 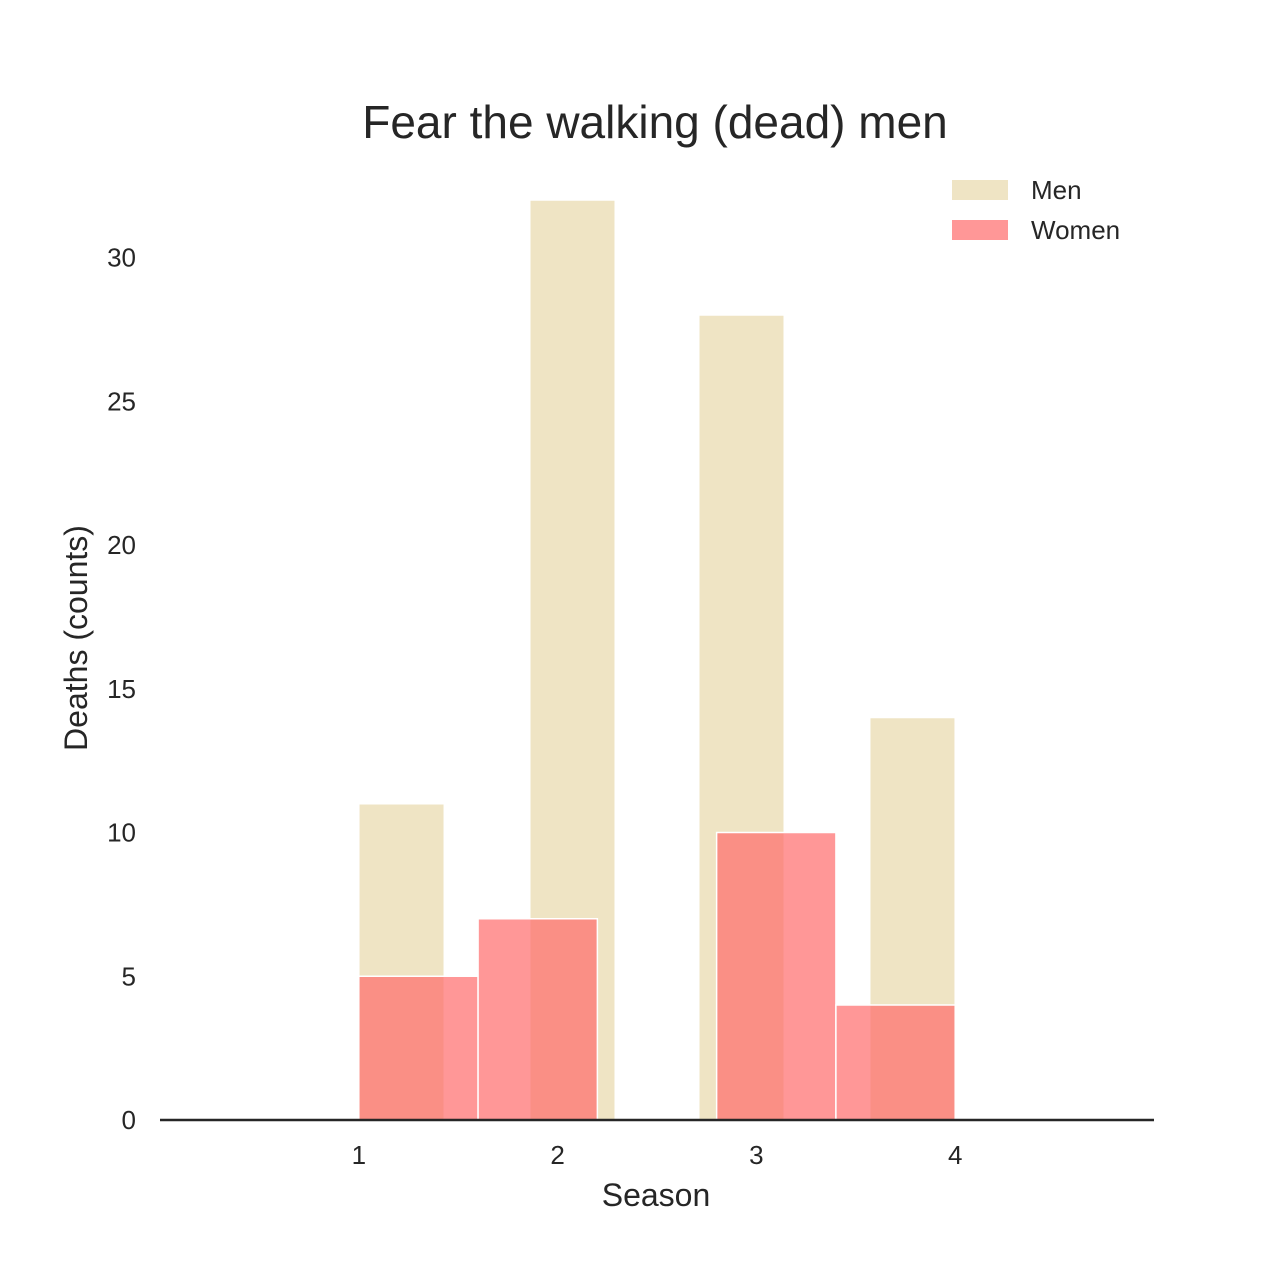 I want to click on y-tick-label-5: 5, so click(x=129, y=976).